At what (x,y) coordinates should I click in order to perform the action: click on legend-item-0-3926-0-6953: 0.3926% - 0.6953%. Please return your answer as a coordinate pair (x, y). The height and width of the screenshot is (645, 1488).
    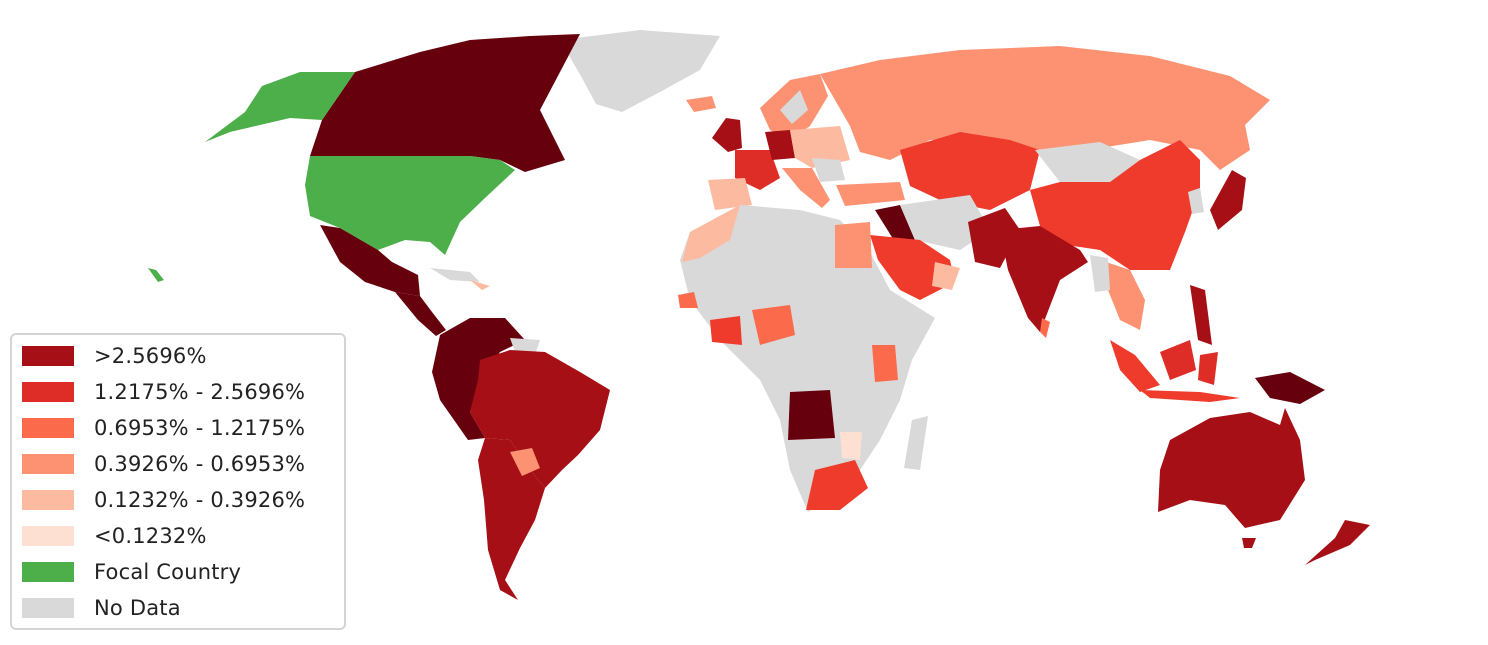
    Looking at the image, I should click on (163, 464).